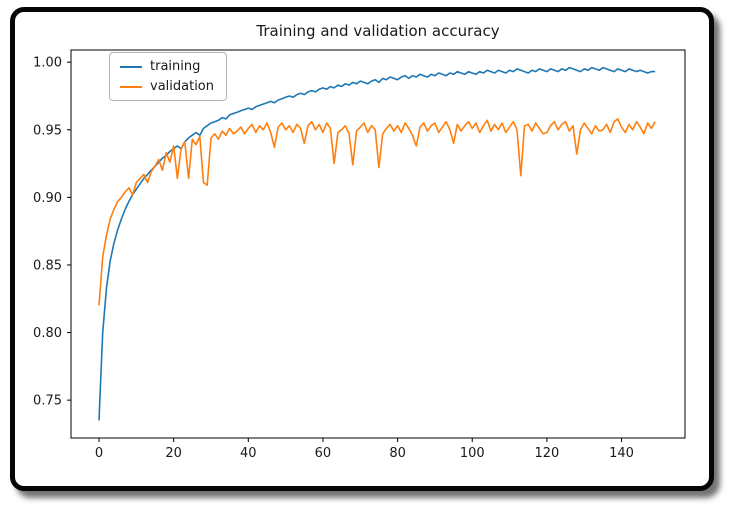 This screenshot has width=735, height=510. Describe the element at coordinates (131, 86) in the screenshot. I see `validation-line-swatch` at that location.